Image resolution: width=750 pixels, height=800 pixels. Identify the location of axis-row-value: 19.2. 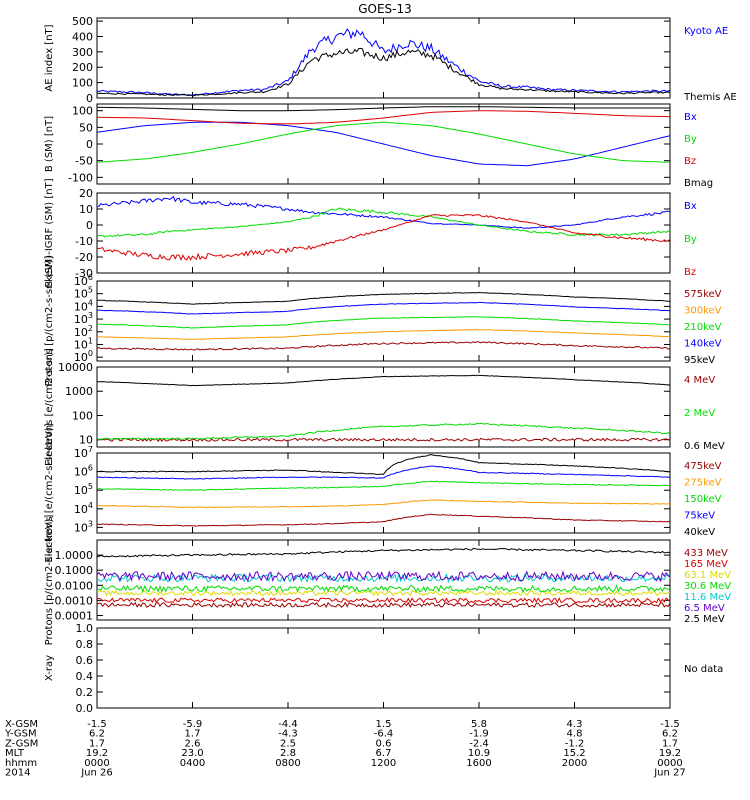
(97, 753).